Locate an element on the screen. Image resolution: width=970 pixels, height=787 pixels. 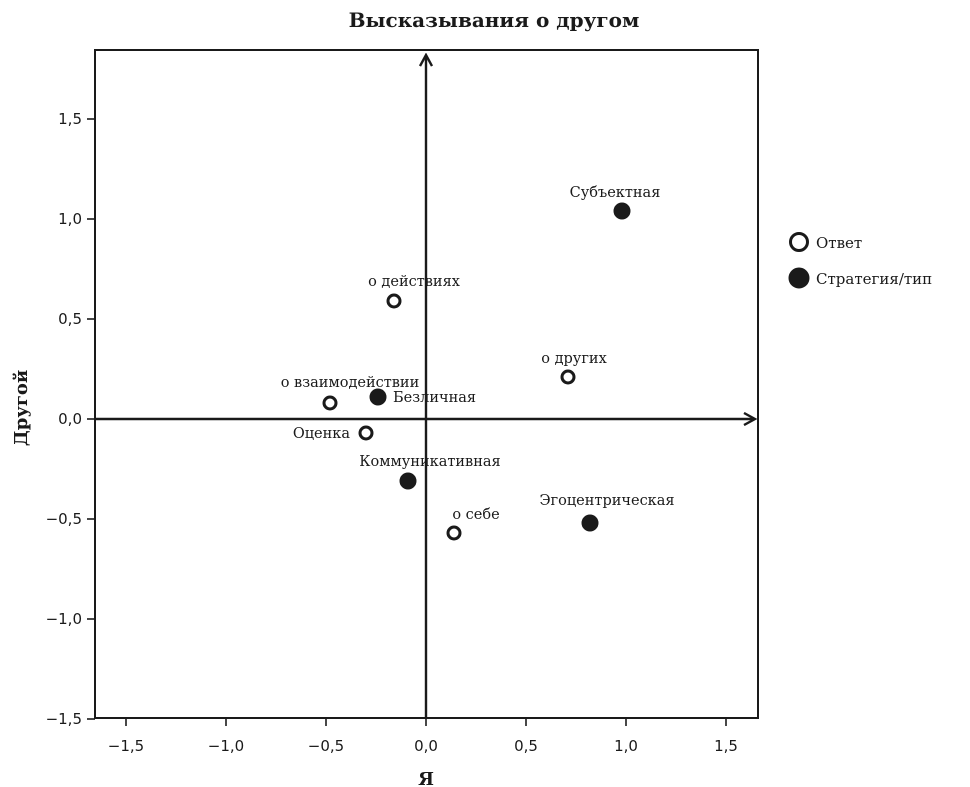
legend-label: Ответ is located at coordinates (839, 243).